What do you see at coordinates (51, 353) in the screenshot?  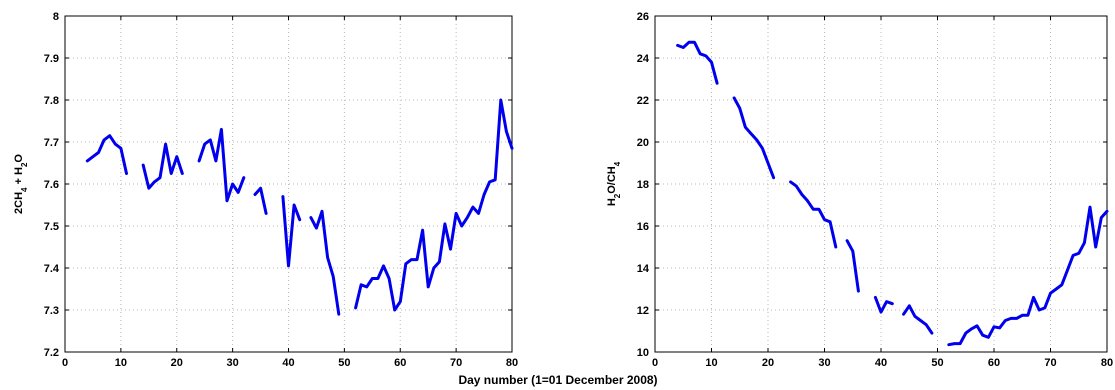 I see `y-tick-label: 7.2` at bounding box center [51, 353].